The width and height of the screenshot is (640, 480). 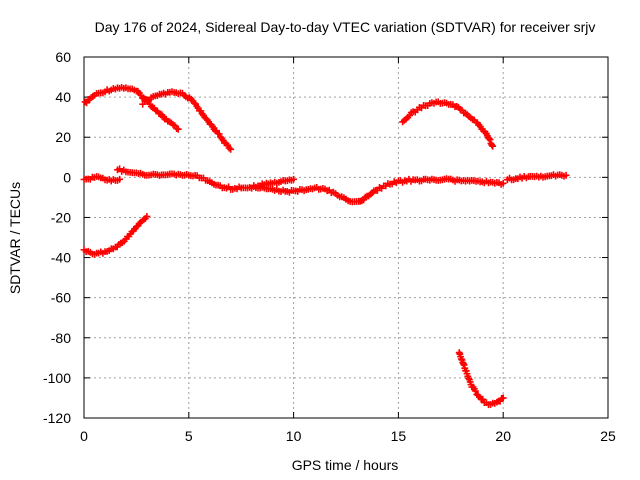 What do you see at coordinates (63, 137) in the screenshot?
I see `y-tick-label: 20` at bounding box center [63, 137].